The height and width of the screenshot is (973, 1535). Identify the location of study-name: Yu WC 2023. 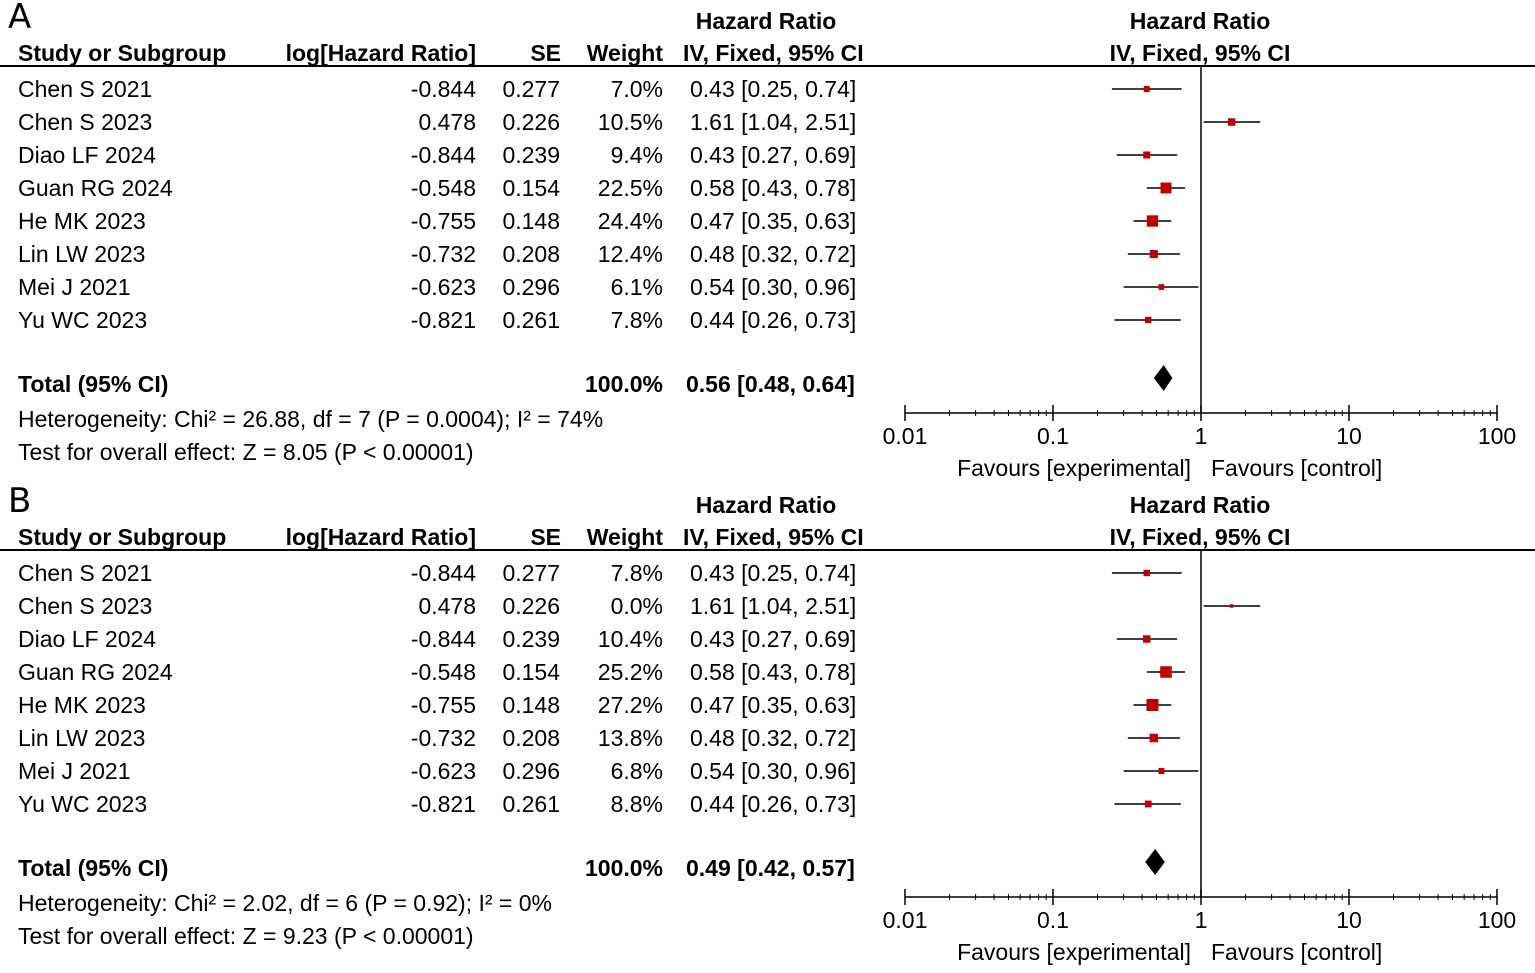
(83, 320).